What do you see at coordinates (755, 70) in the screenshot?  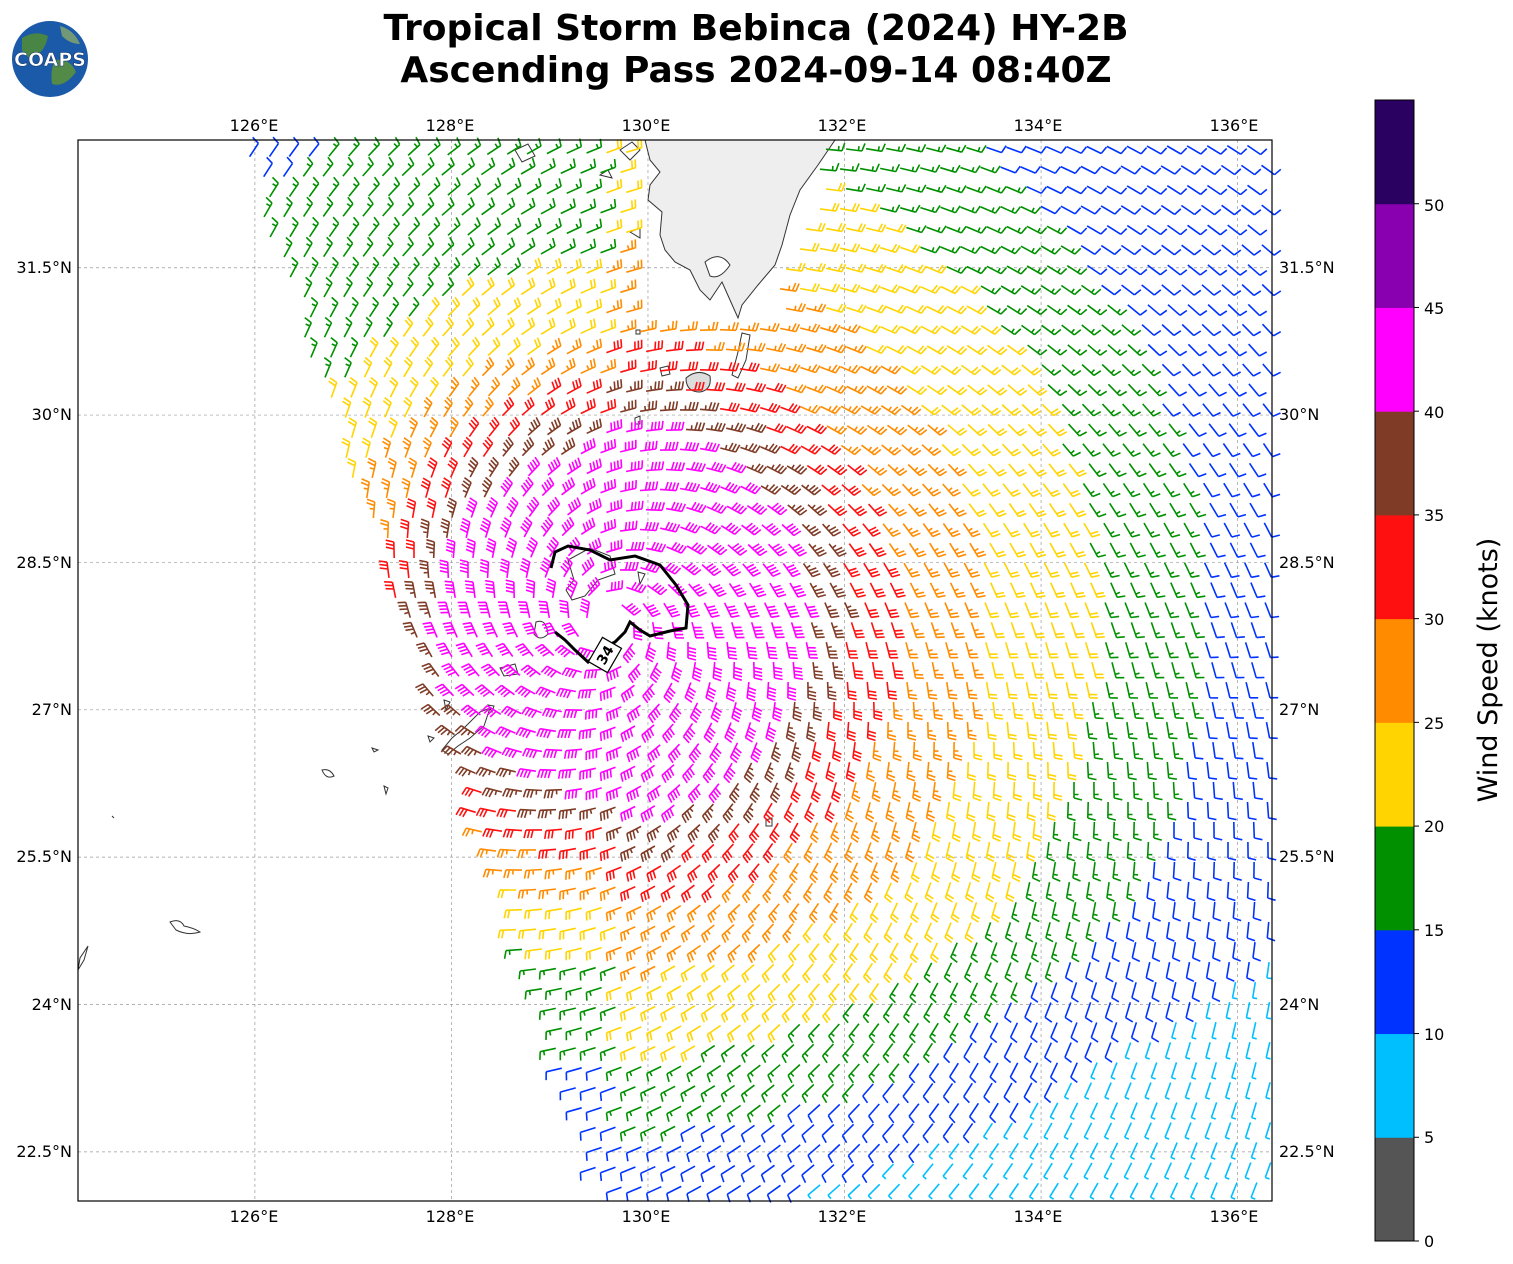 I see `title-line-2: Ascending Pass 2024-09-14 08:40Z` at bounding box center [755, 70].